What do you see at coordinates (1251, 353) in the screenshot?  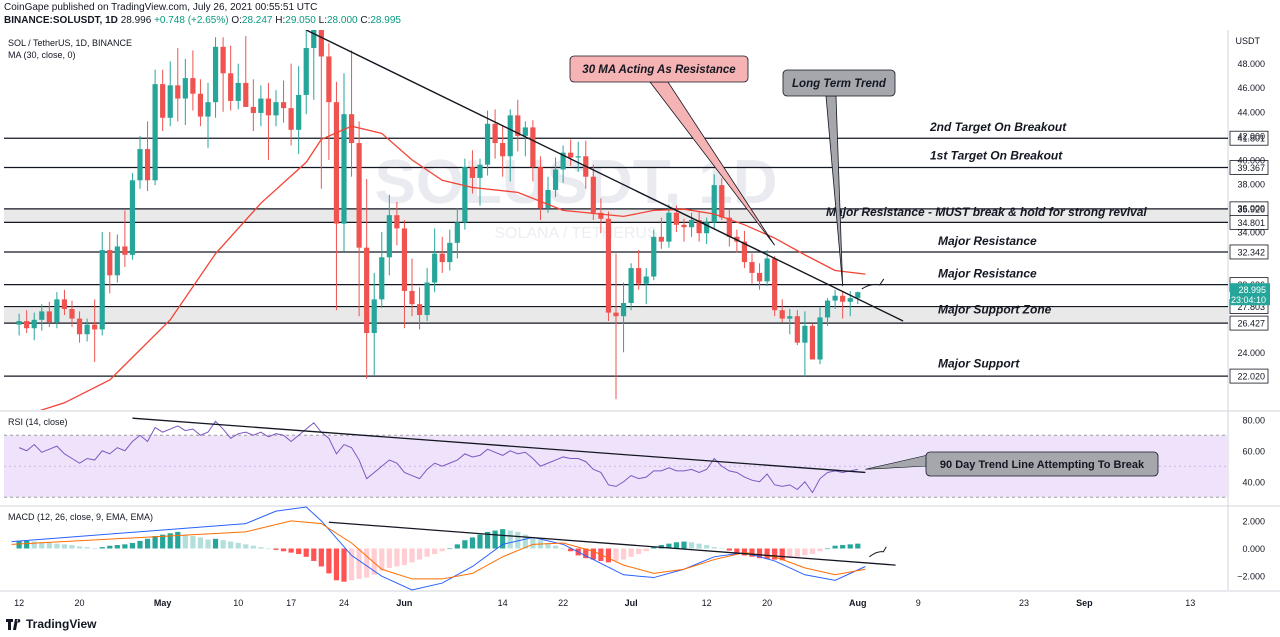 I see `y-tick-label: 24.000` at bounding box center [1251, 353].